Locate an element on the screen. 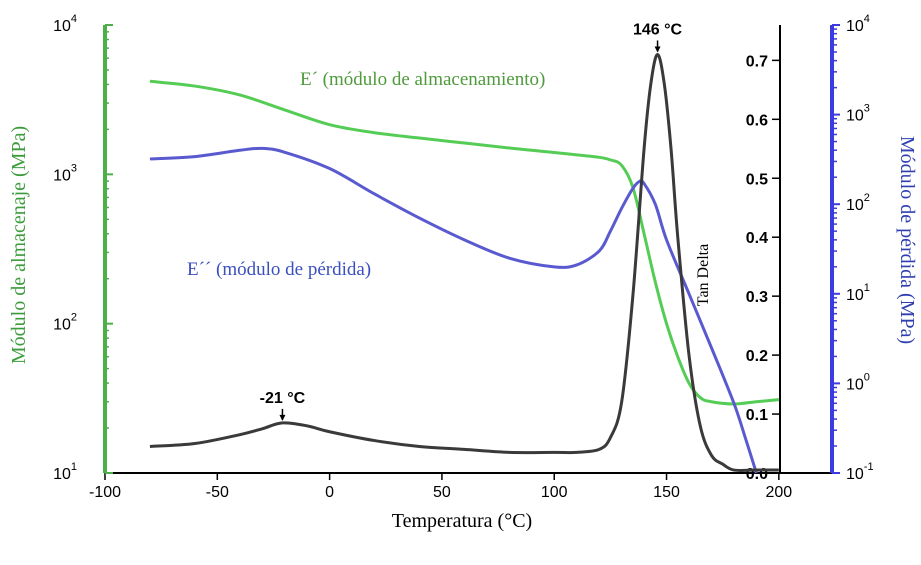 Image resolution: width=921 pixels, height=565 pixels. right-tick-label: 10⁴ is located at coordinates (858, 24).